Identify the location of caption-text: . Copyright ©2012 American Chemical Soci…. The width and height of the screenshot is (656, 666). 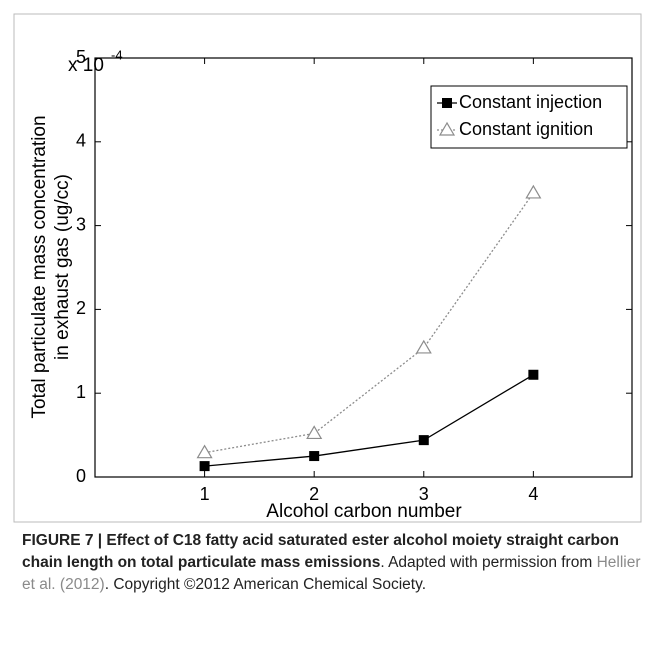
(265, 584).